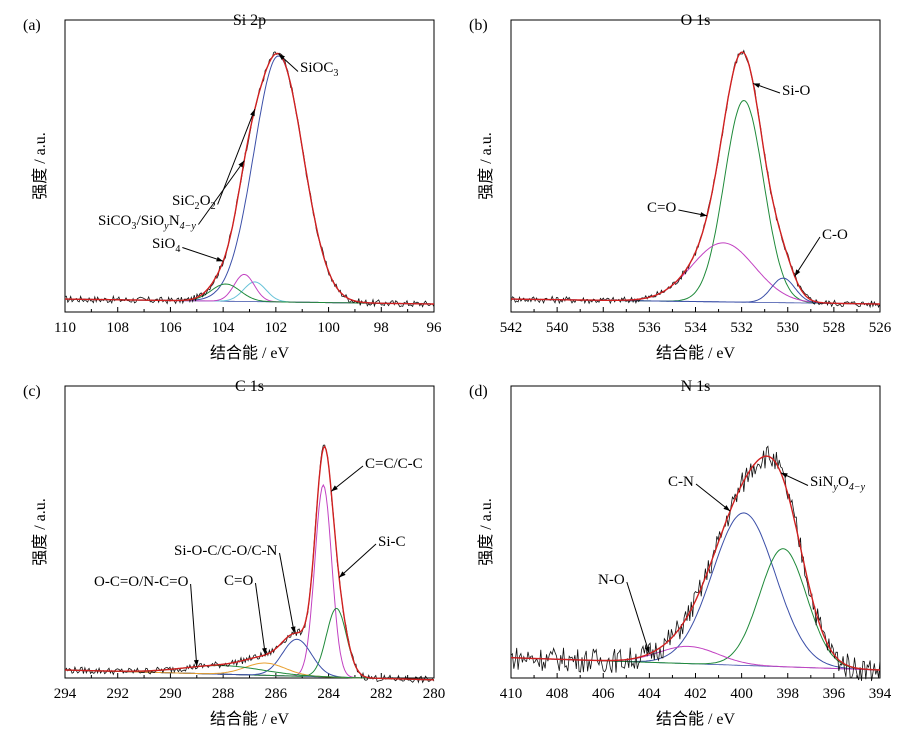 This screenshot has height=733, width=924. Describe the element at coordinates (696, 386) in the screenshot. I see `chart-title: N 1s` at that location.